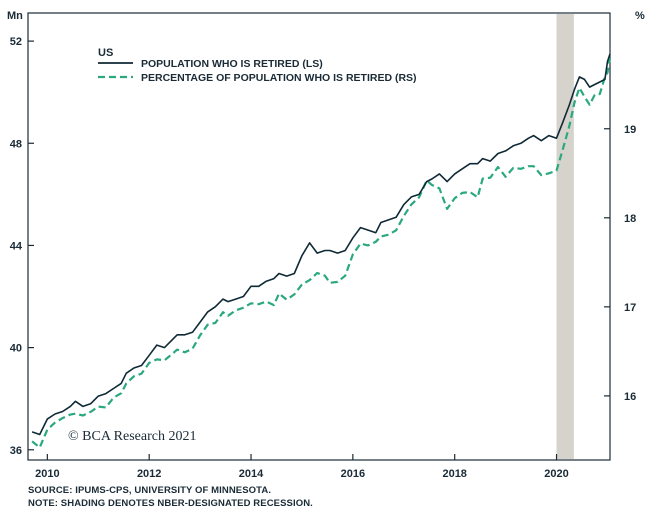 This screenshot has height=521, width=662. I want to click on left-tick-label-40: 40, so click(16, 349).